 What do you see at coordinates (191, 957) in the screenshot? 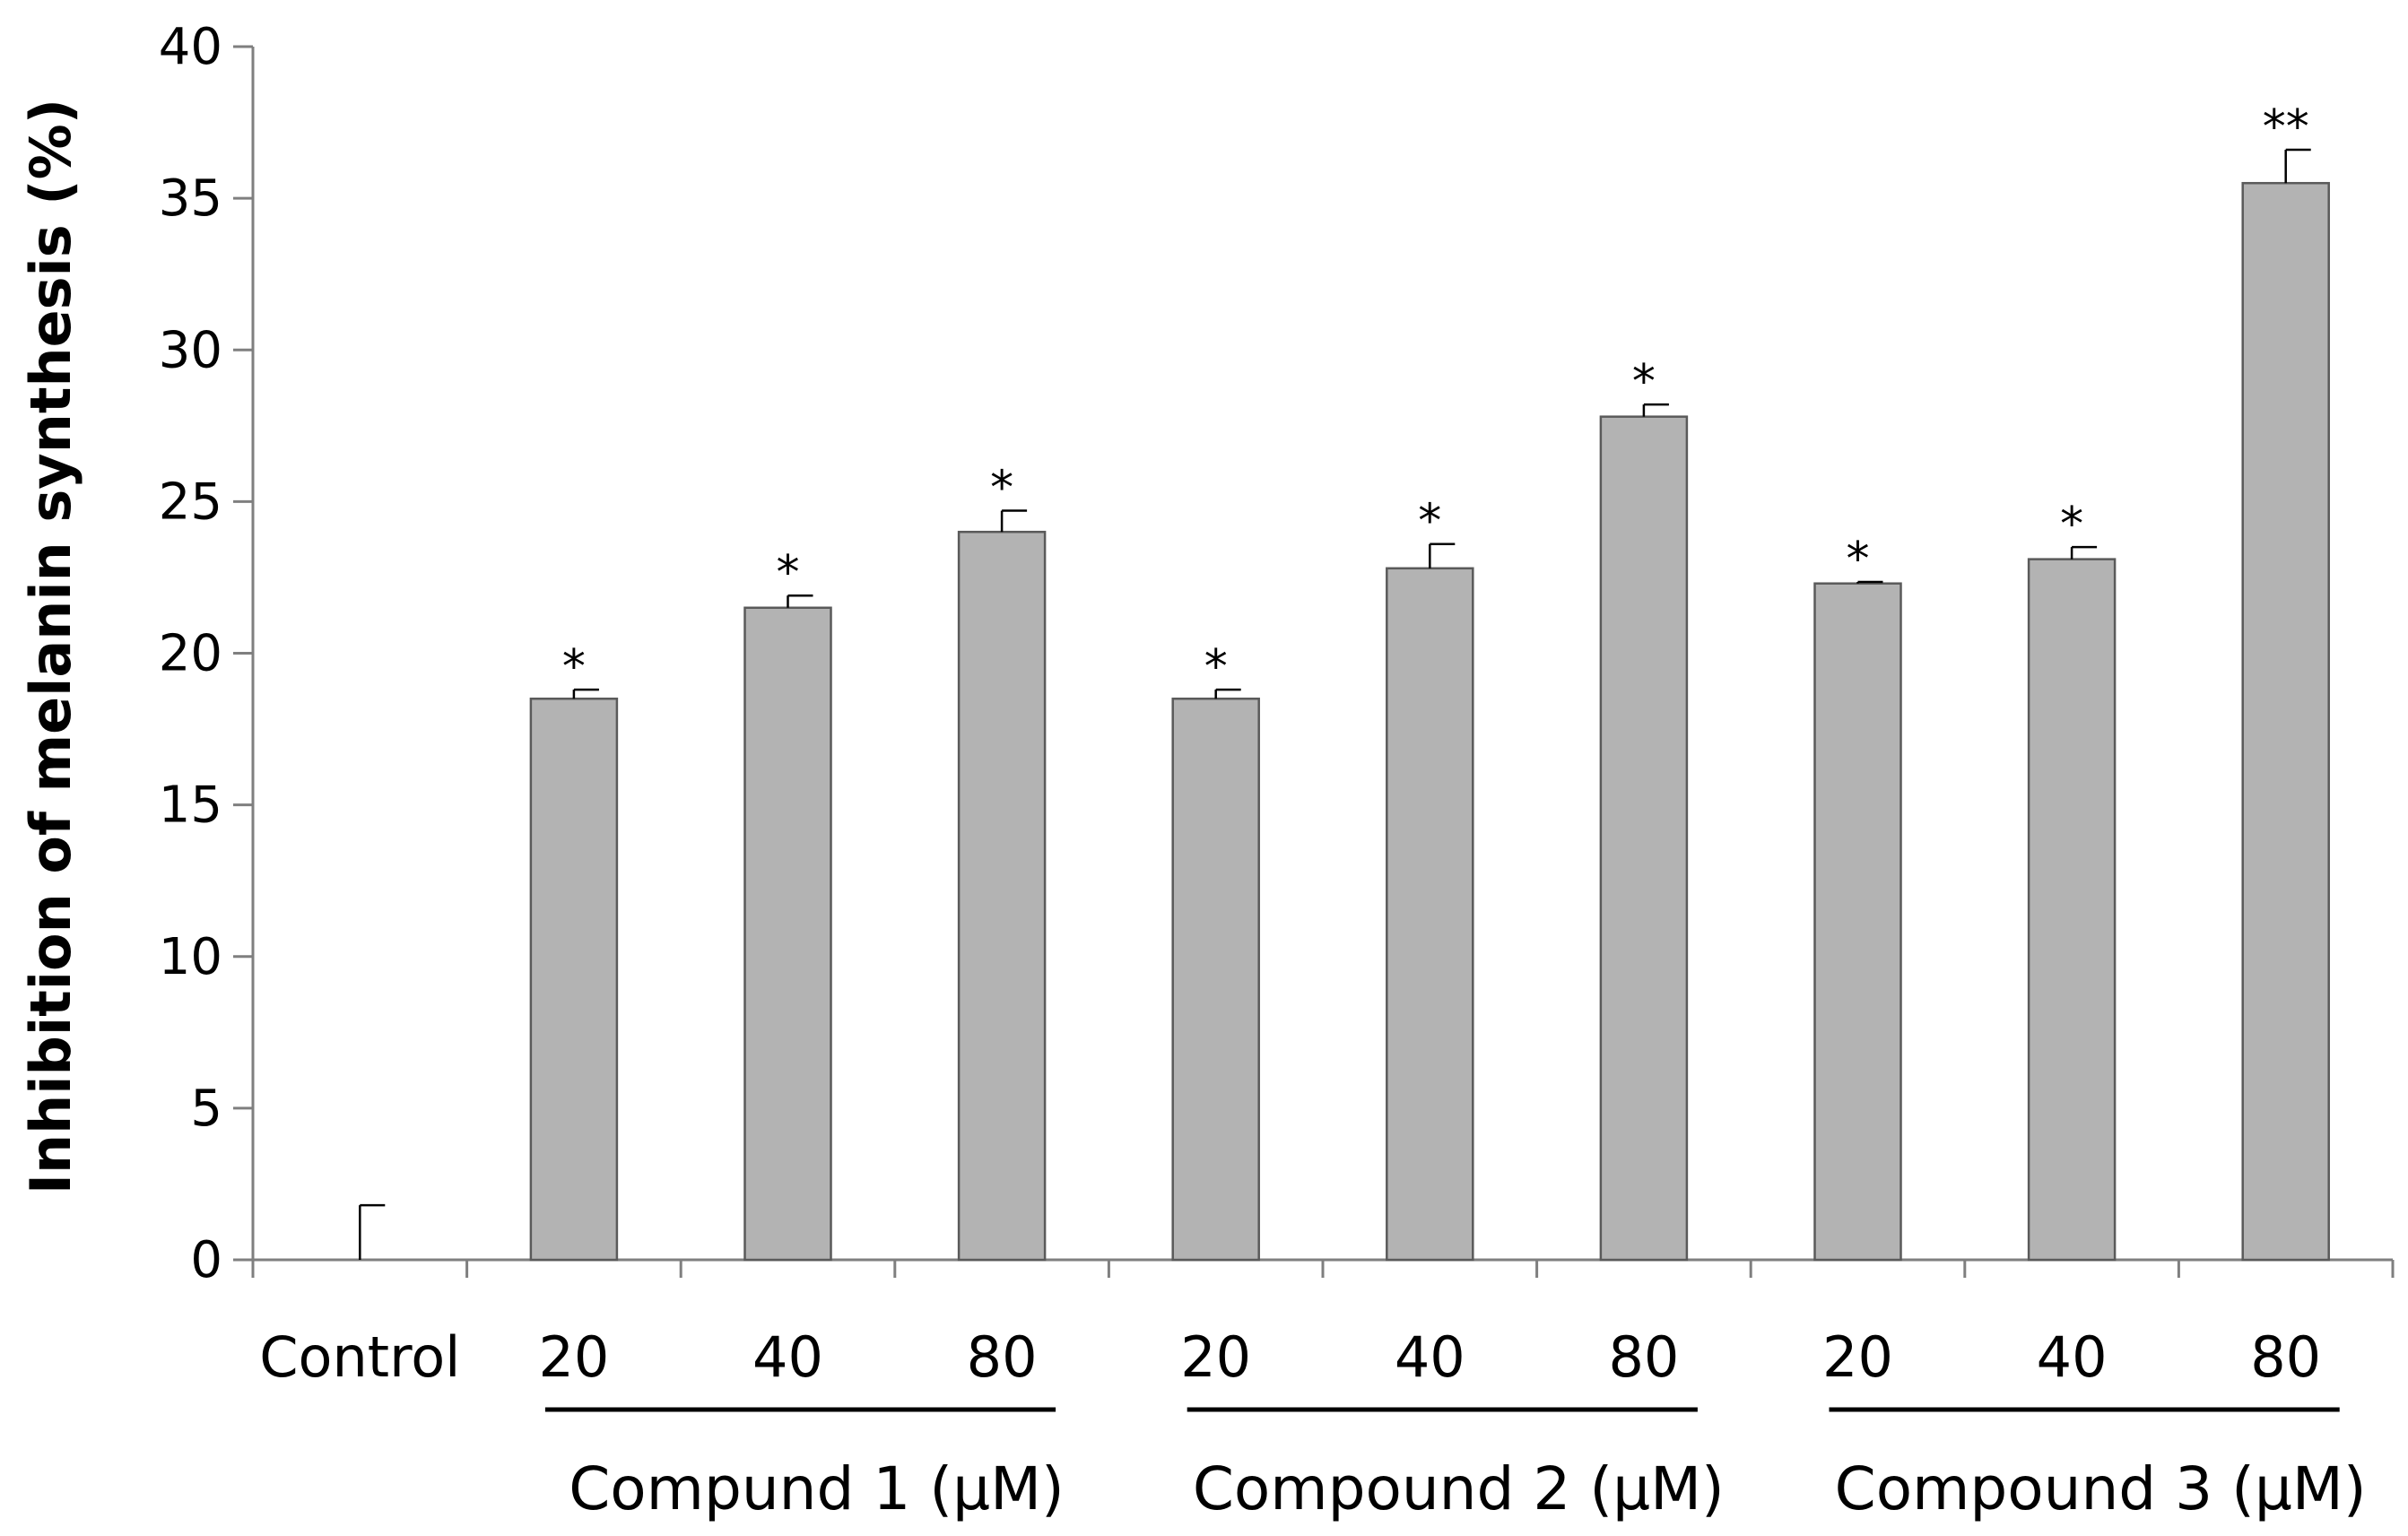
I see `y-tick-label: 10` at bounding box center [191, 957].